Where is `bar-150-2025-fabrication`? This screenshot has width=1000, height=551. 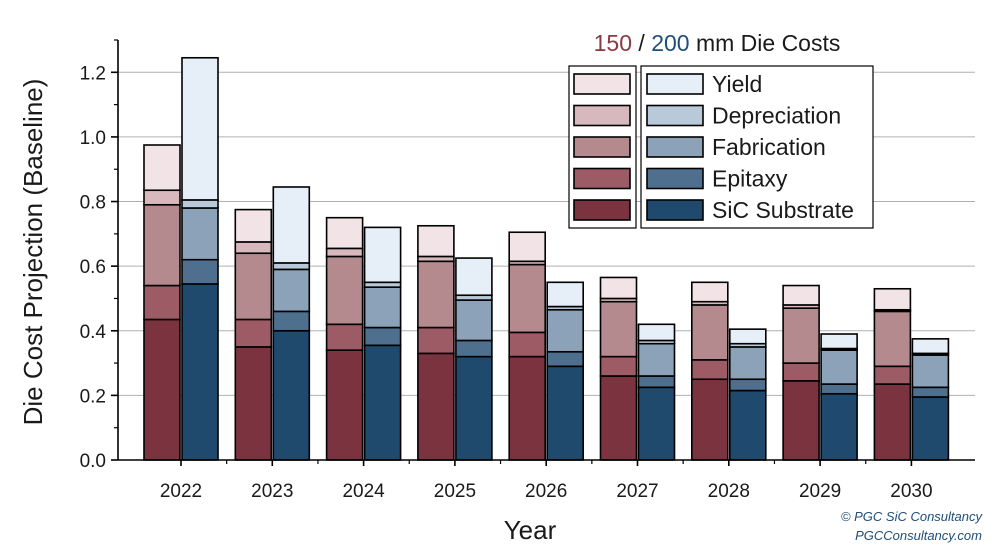 bar-150-2025-fabrication is located at coordinates (436, 294).